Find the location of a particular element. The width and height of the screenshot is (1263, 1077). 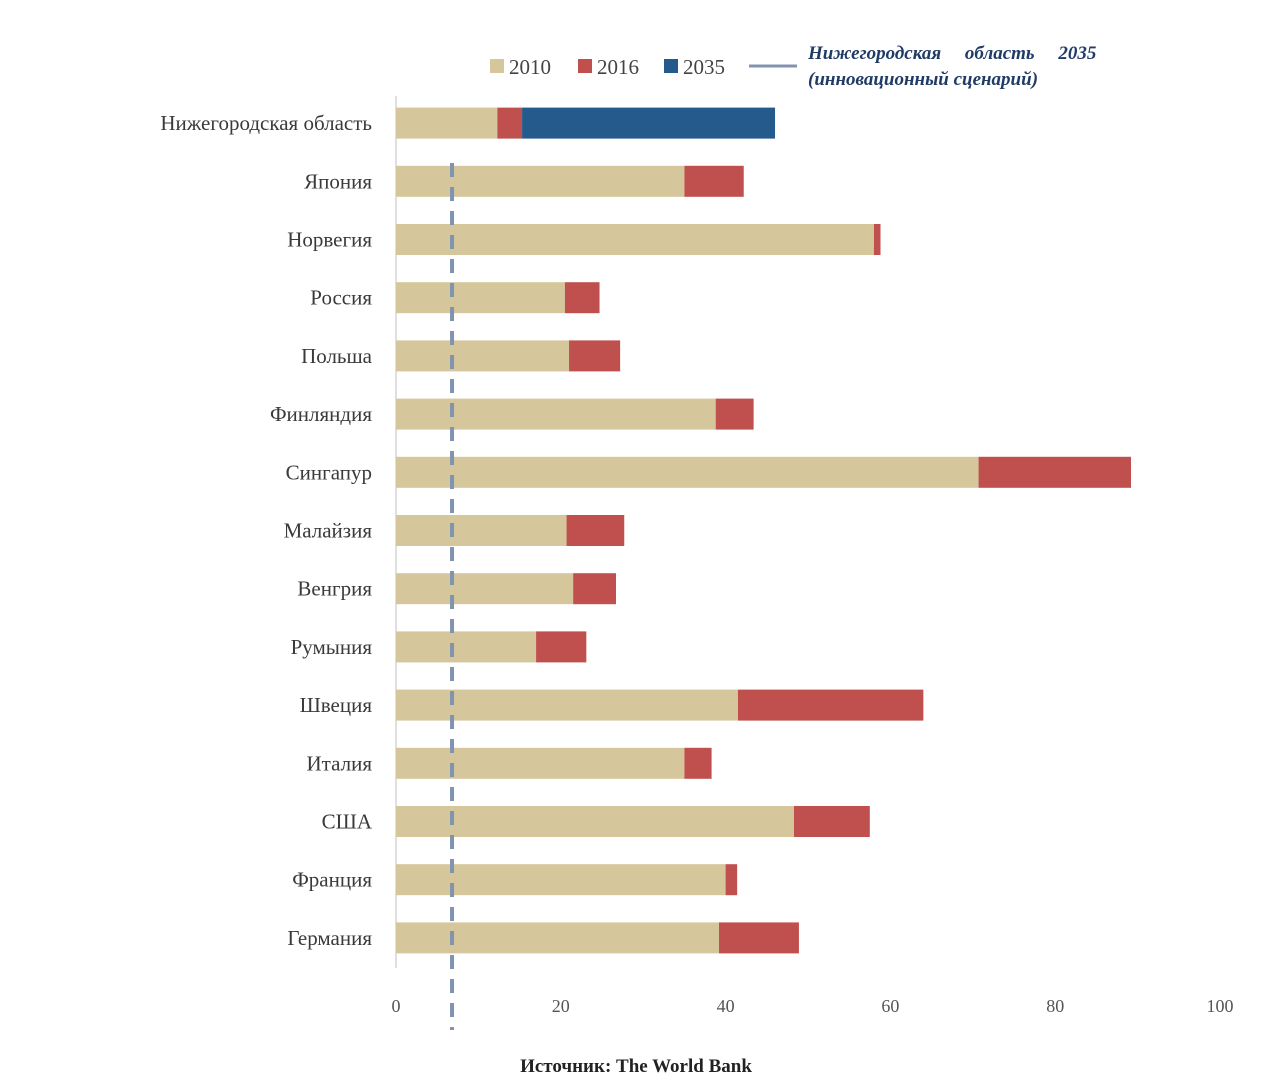

x-tick-label: 60 is located at coordinates (890, 1006).